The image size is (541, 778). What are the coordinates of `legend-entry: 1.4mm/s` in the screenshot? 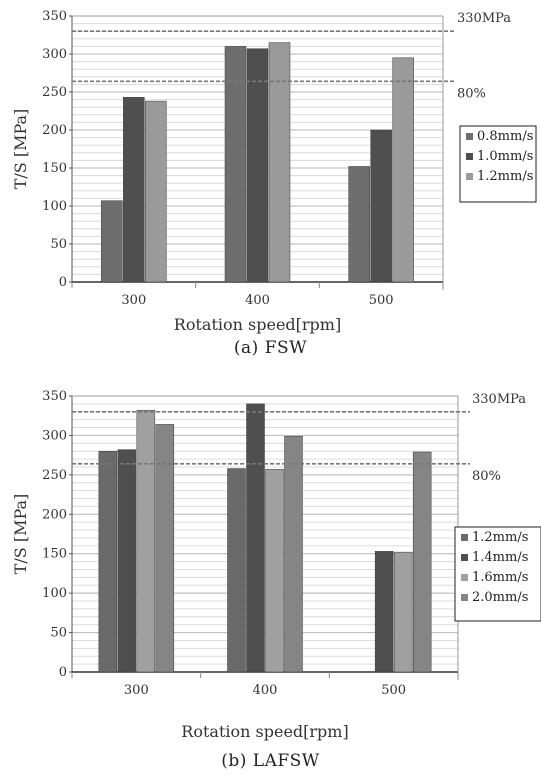 It's located at (500, 557).